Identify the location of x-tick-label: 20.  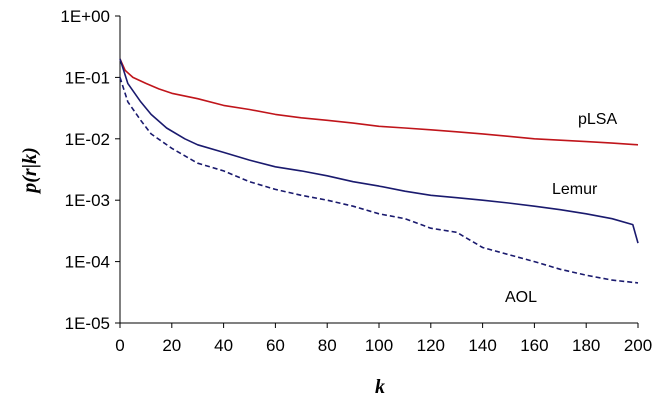
(171, 345).